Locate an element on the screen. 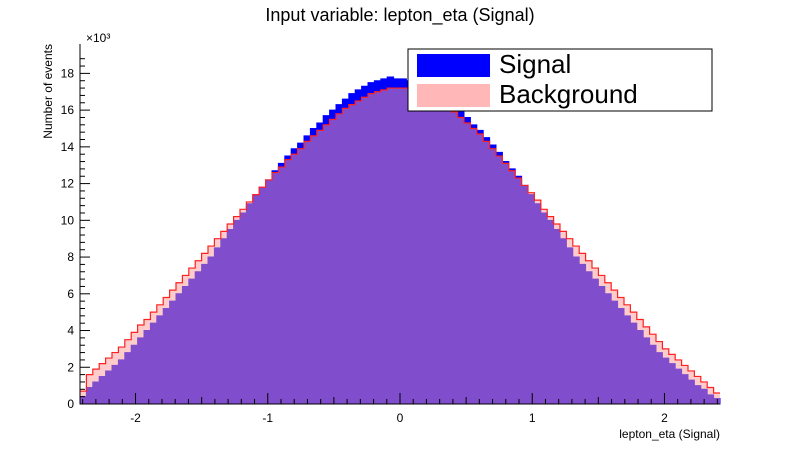 This screenshot has width=800, height=450. x-tick-label: 1 is located at coordinates (532, 418).